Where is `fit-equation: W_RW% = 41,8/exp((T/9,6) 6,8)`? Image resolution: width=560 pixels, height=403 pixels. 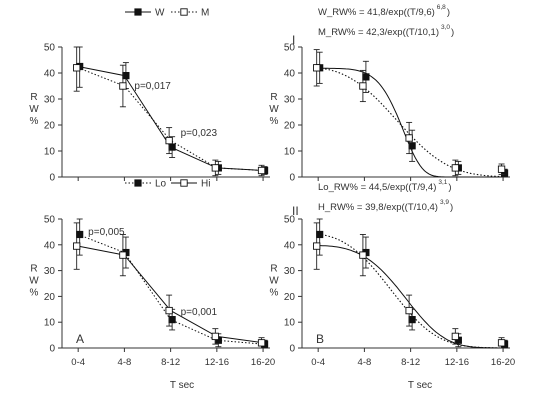
fit-equation: W_RW% = 41,8/exp((T/9,6) 6,8) is located at coordinates (384, 11).